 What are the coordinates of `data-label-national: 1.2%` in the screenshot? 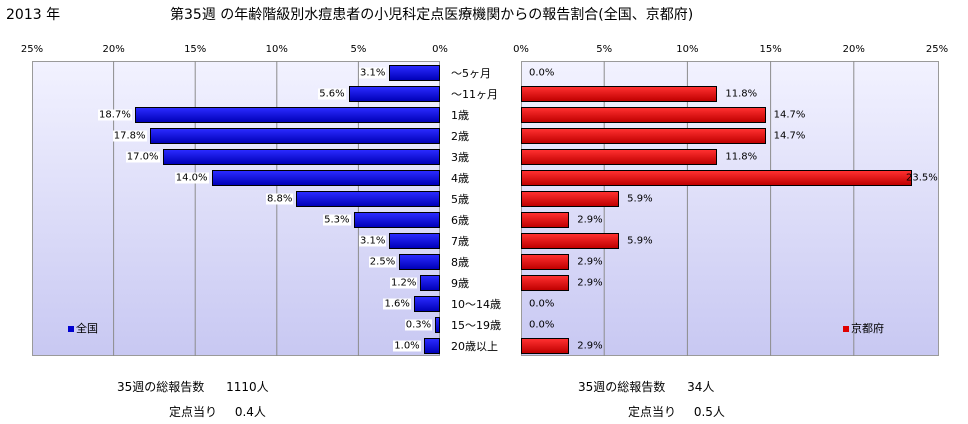 It's located at (404, 282).